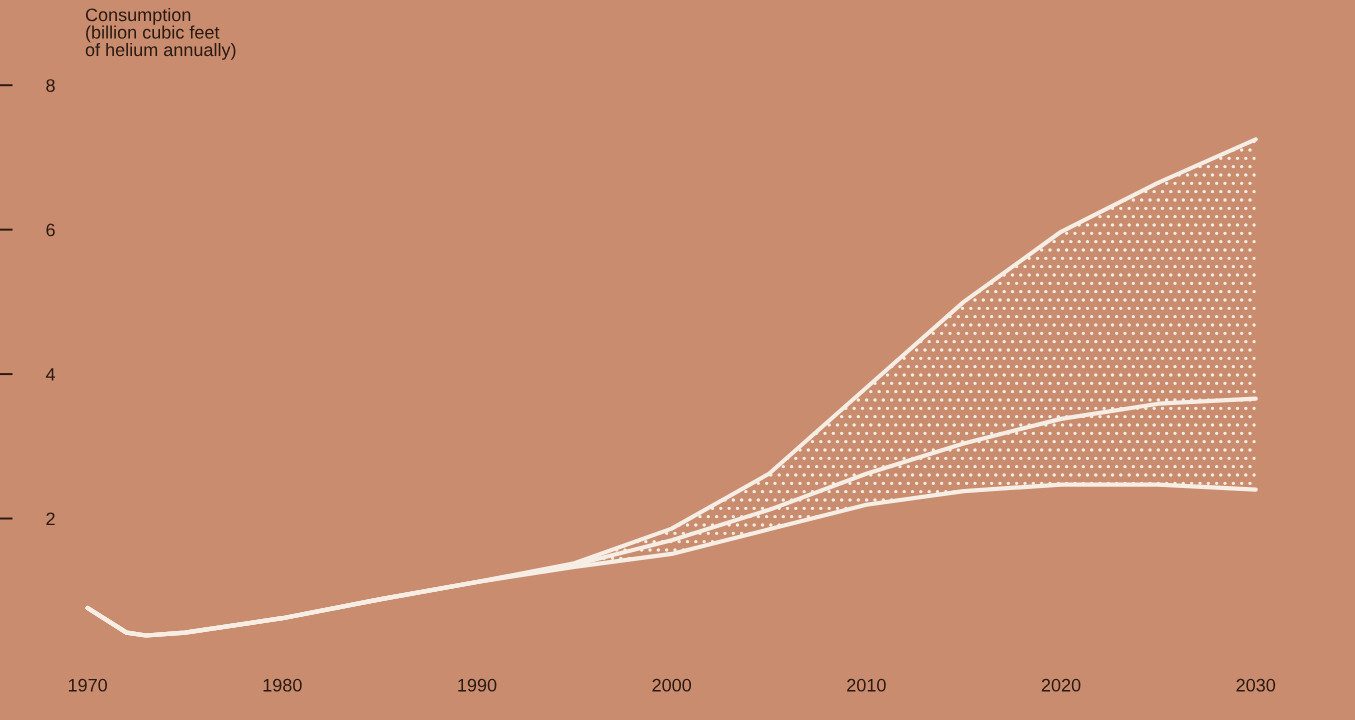 This screenshot has width=1355, height=720. I want to click on x-tick-label: 2030, so click(1256, 685).